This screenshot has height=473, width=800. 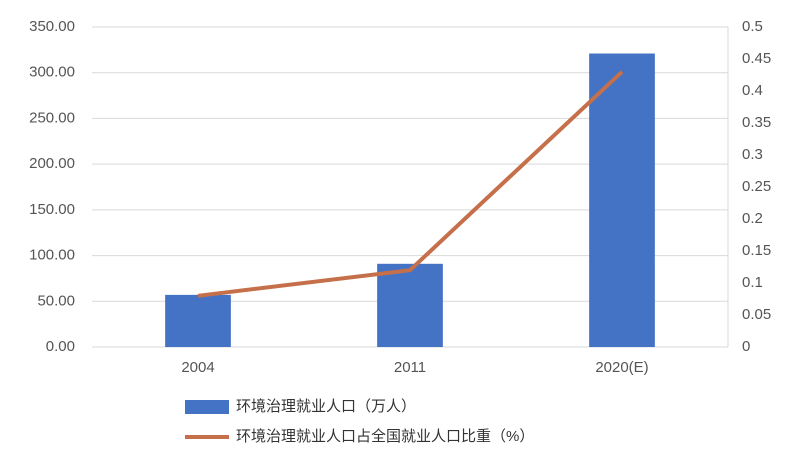 I want to click on y-tick-label: 250.00, so click(x=52, y=117).